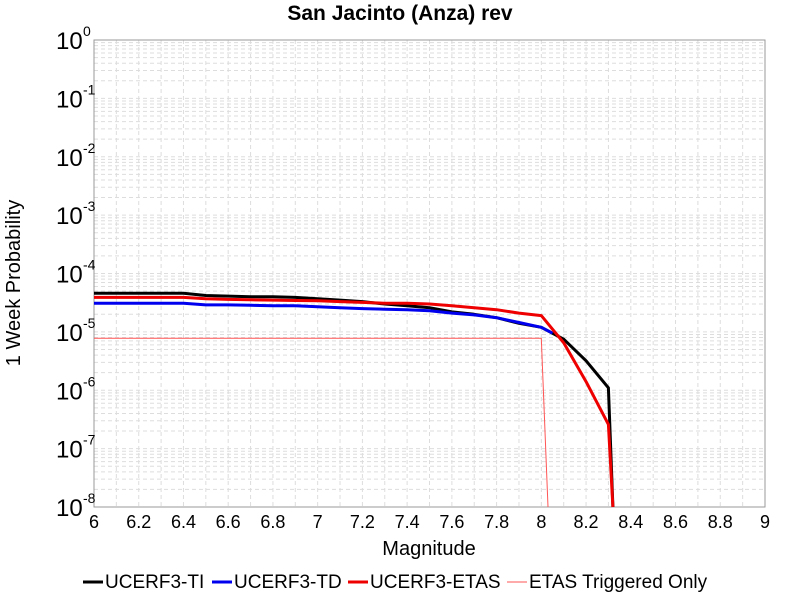  I want to click on legend-item: UCERF3-TI, so click(143, 582).